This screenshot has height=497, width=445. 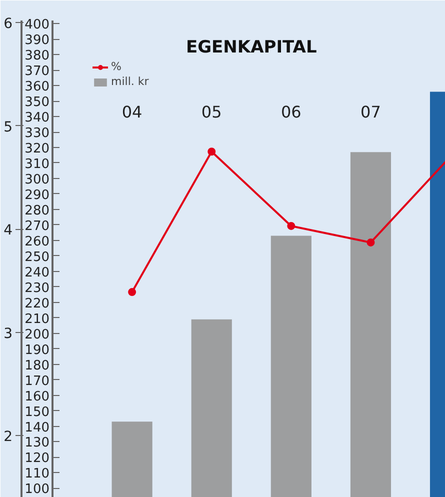 What do you see at coordinates (8, 334) in the screenshot?
I see `y-tick-label: 3` at bounding box center [8, 334].